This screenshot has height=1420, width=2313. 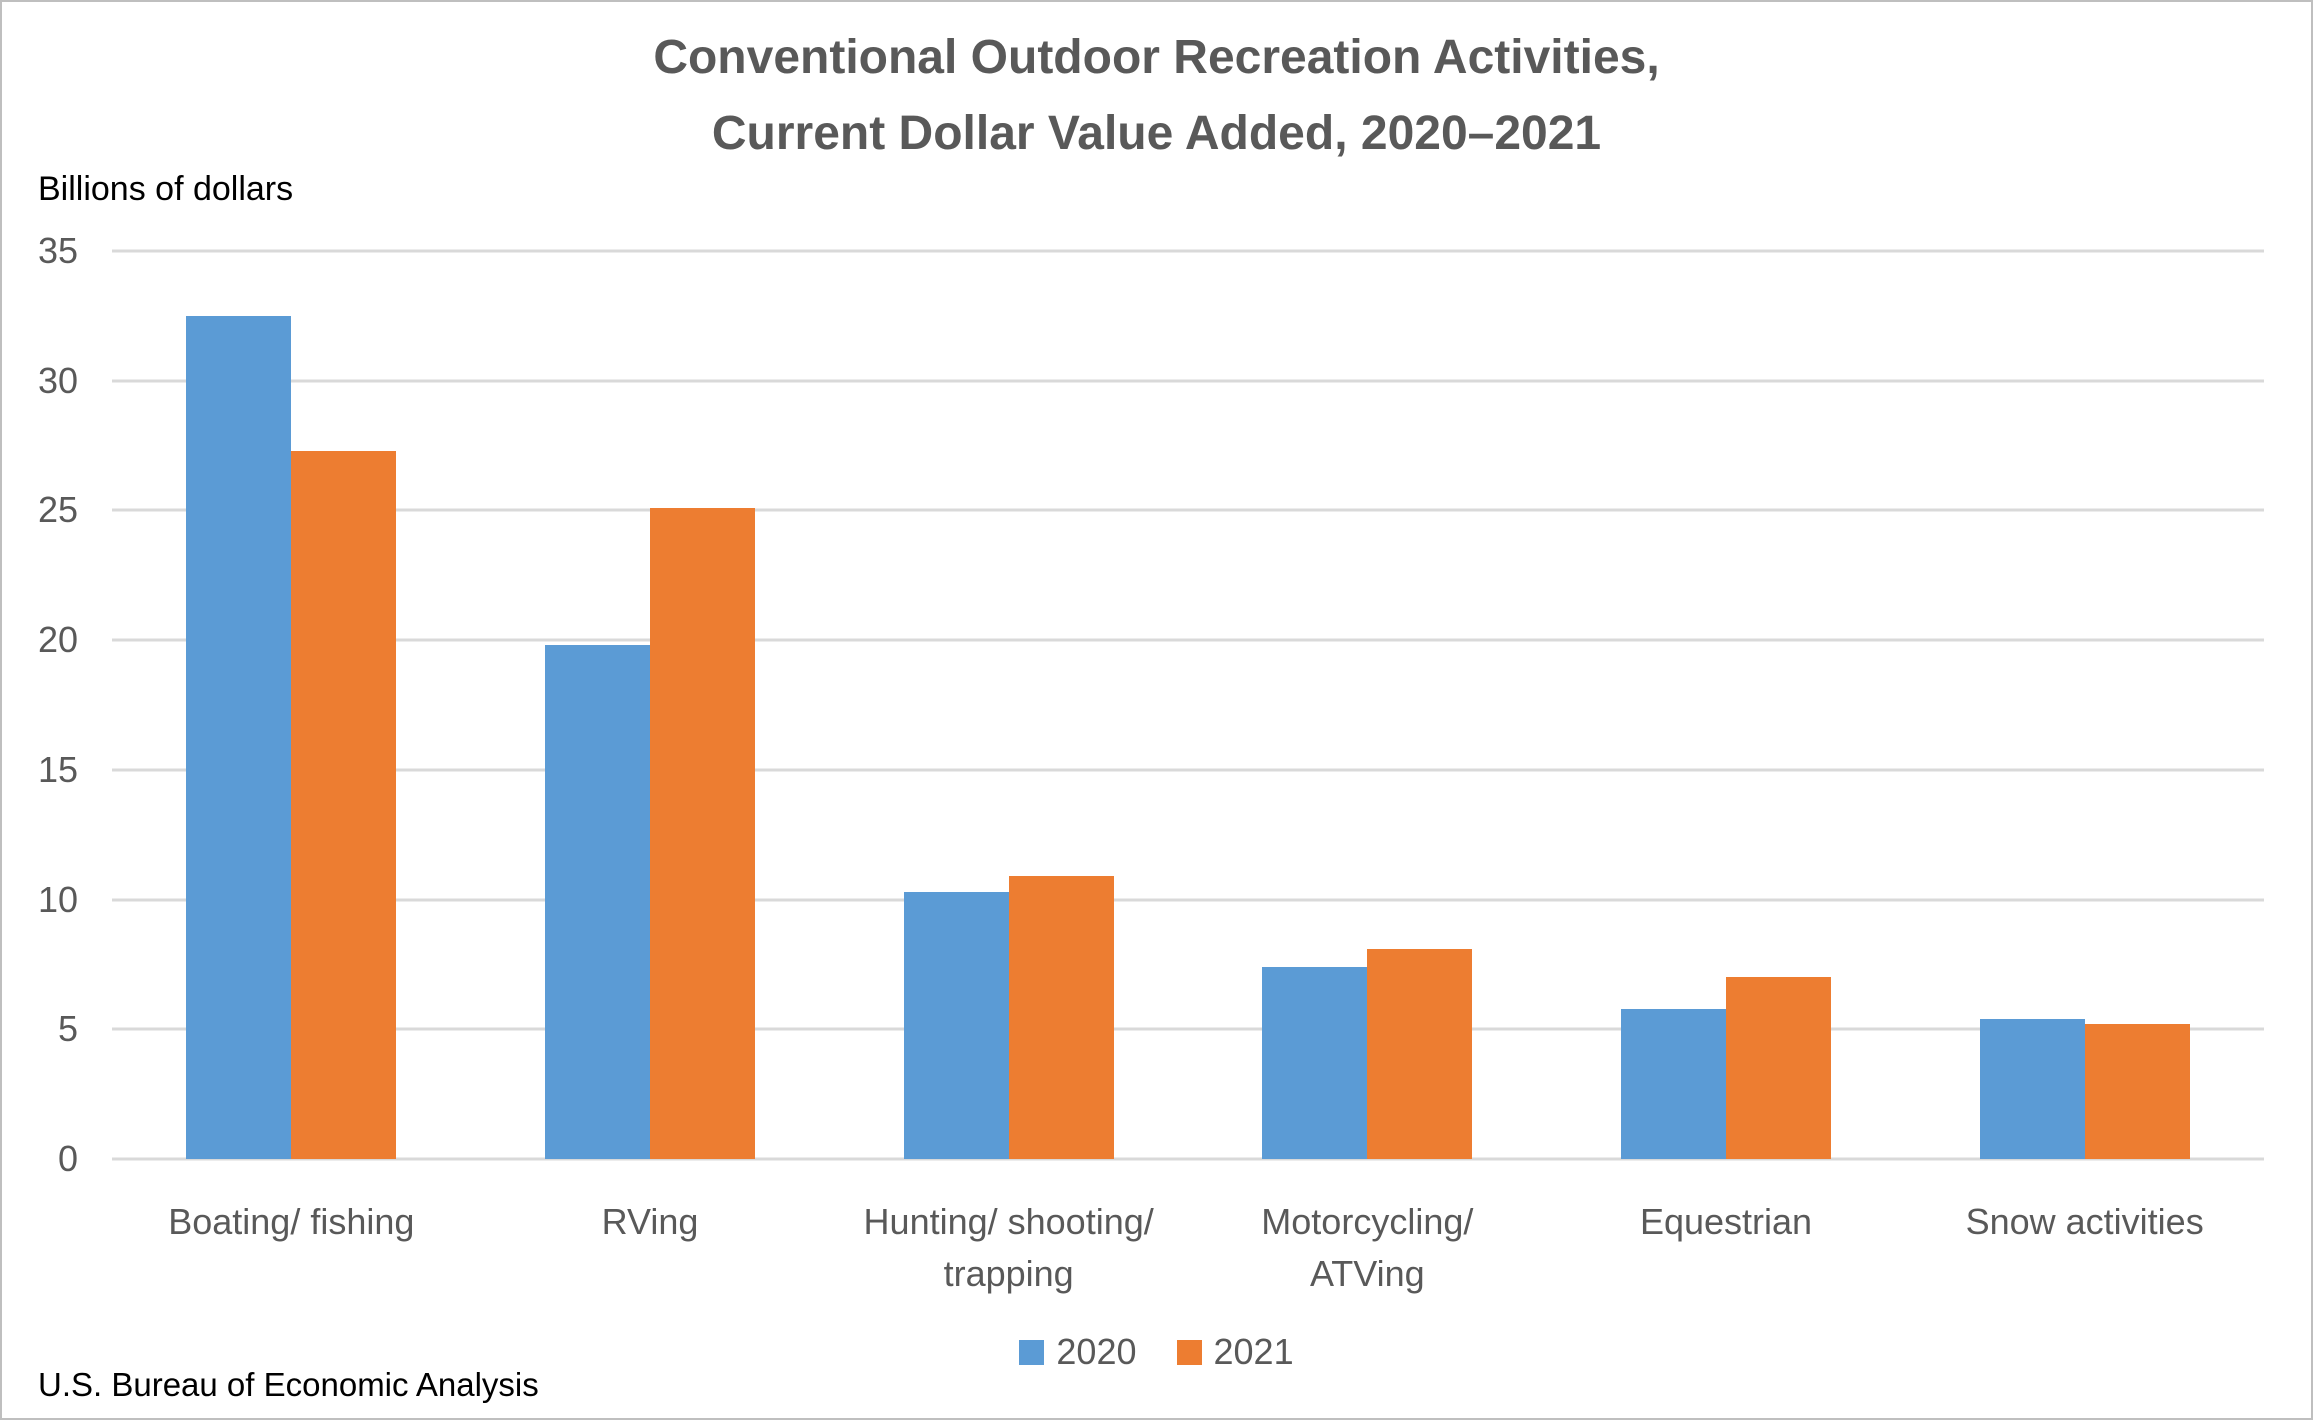 I want to click on bar-2020-equestrian, so click(x=1673, y=1084).